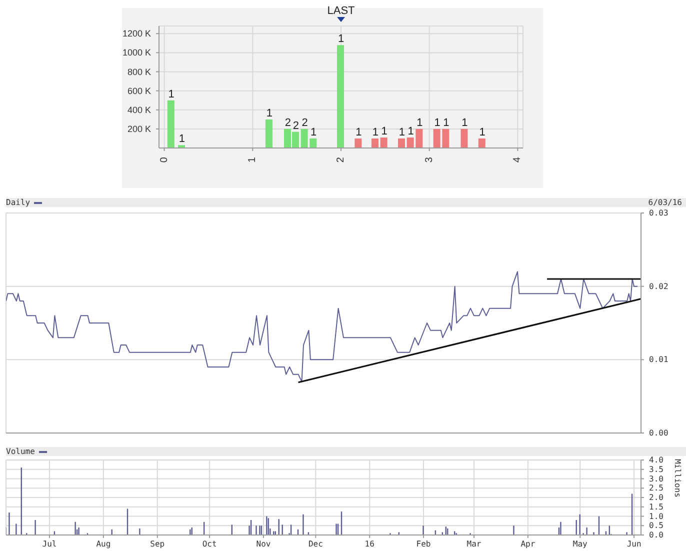 This screenshot has width=686, height=551. I want to click on x-tick-label: Apr, so click(528, 544).